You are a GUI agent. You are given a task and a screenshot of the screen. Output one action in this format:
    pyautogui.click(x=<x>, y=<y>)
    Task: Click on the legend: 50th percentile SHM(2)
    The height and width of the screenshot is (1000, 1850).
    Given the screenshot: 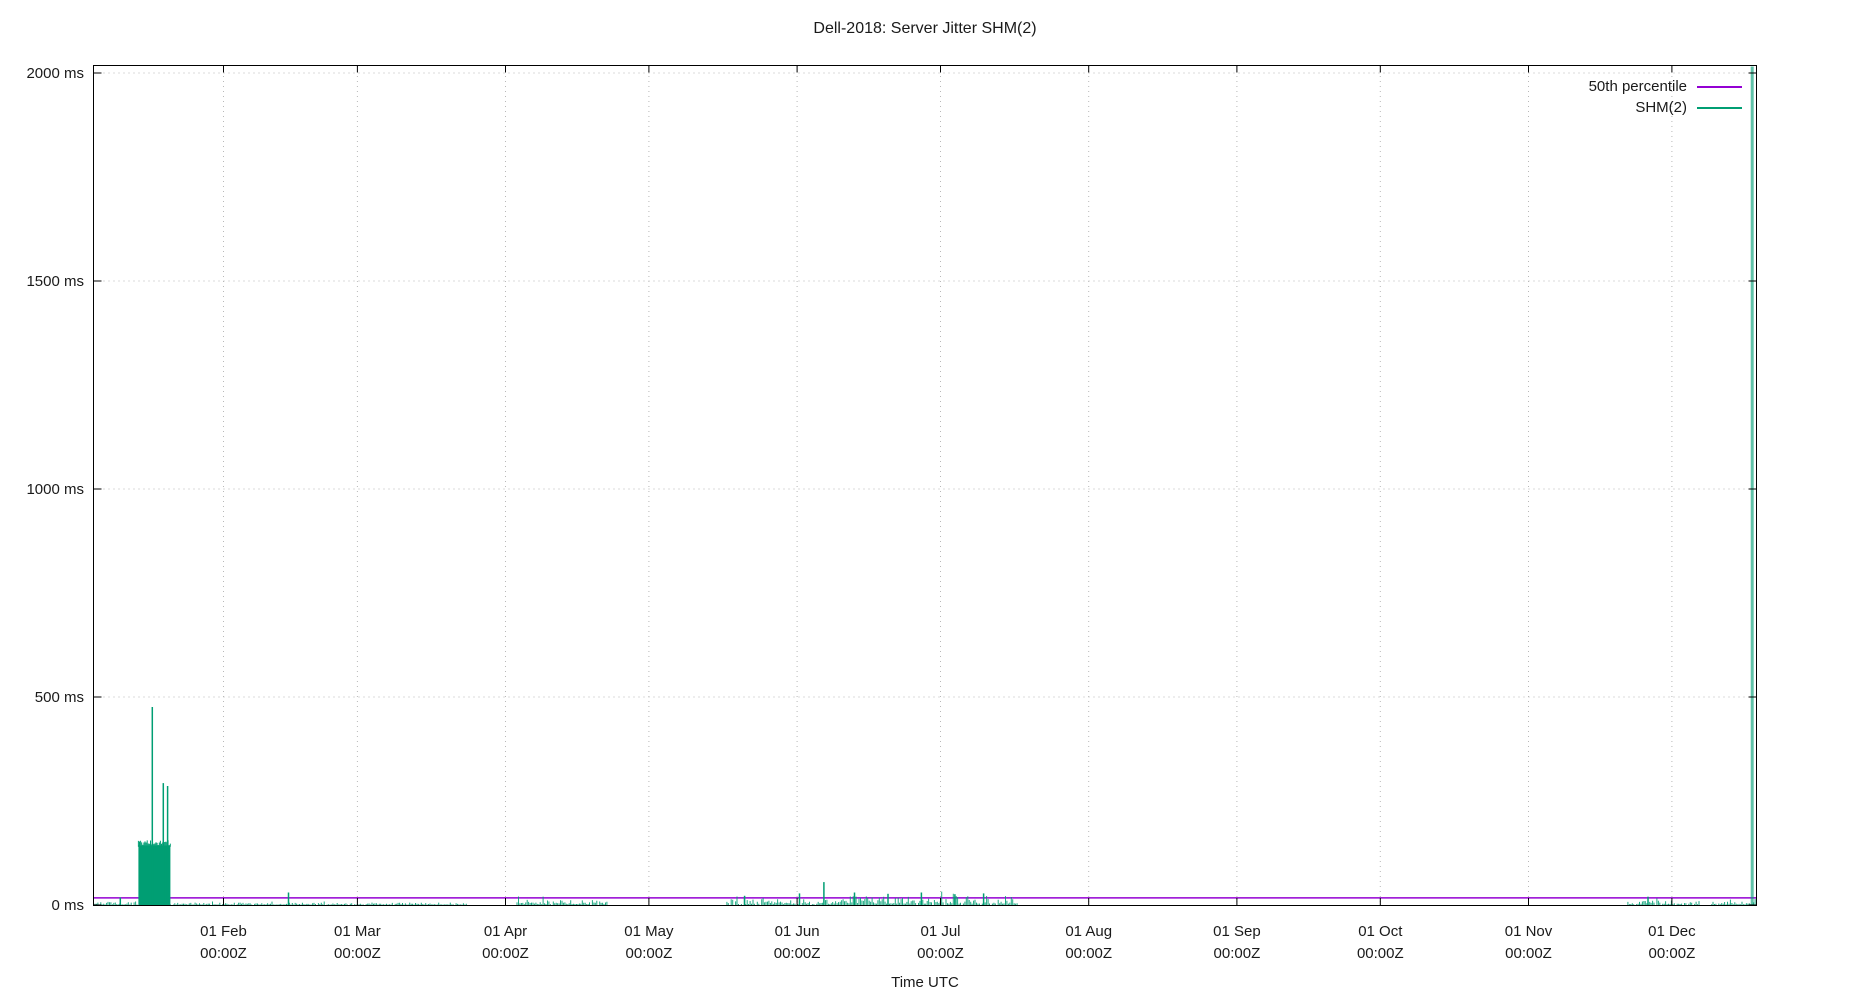 What is the action you would take?
    pyautogui.click(x=1665, y=97)
    